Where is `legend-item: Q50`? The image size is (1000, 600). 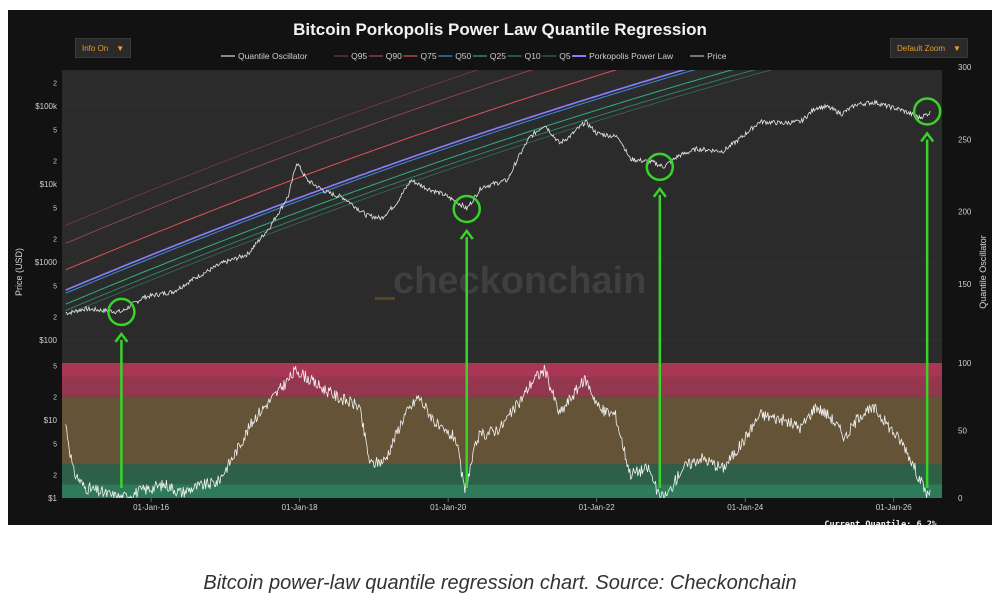
legend-item: Q50 is located at coordinates (455, 56).